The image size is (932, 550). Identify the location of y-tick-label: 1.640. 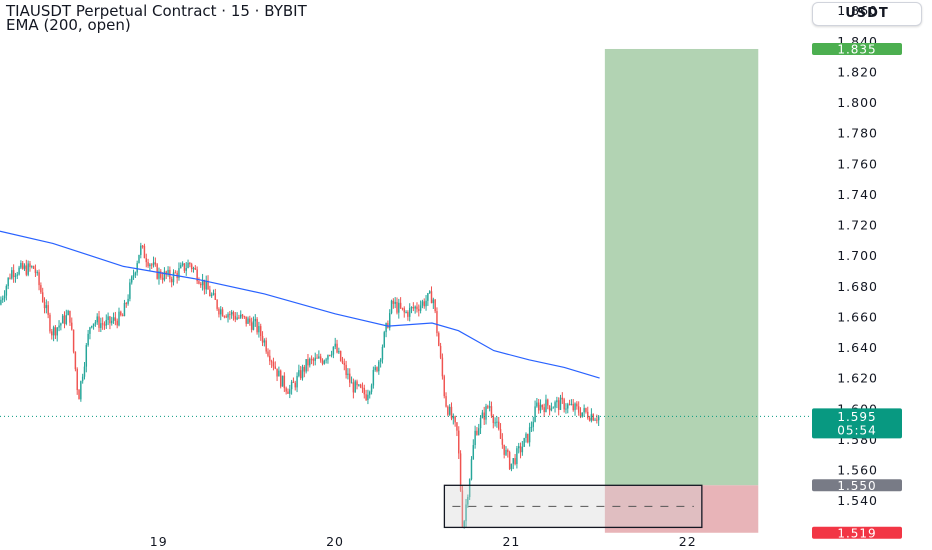
(857, 347).